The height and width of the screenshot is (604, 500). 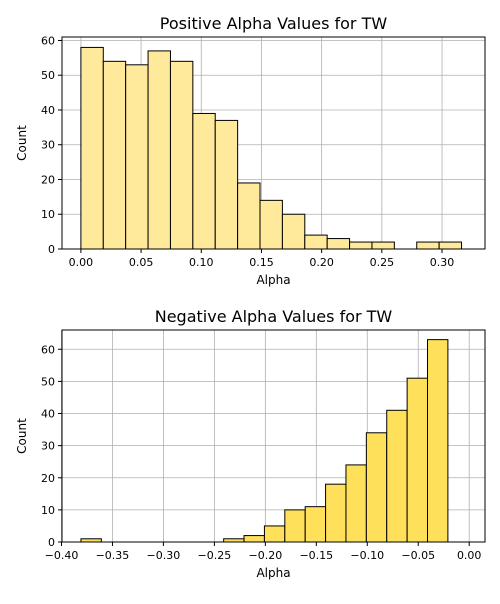 What do you see at coordinates (265, 555) in the screenshot?
I see `x-tick-label: −0.20` at bounding box center [265, 555].